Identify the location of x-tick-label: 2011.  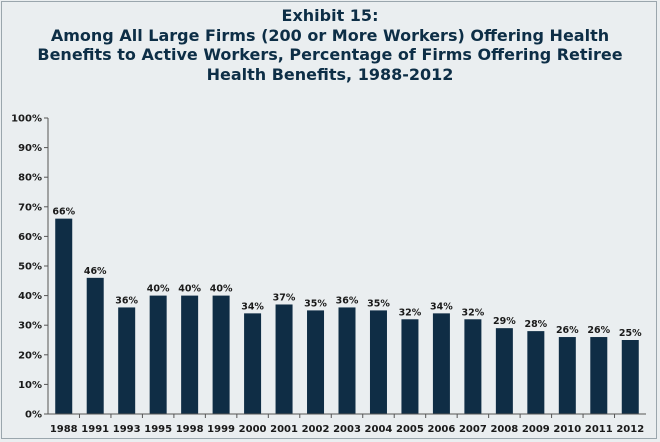
(599, 429).